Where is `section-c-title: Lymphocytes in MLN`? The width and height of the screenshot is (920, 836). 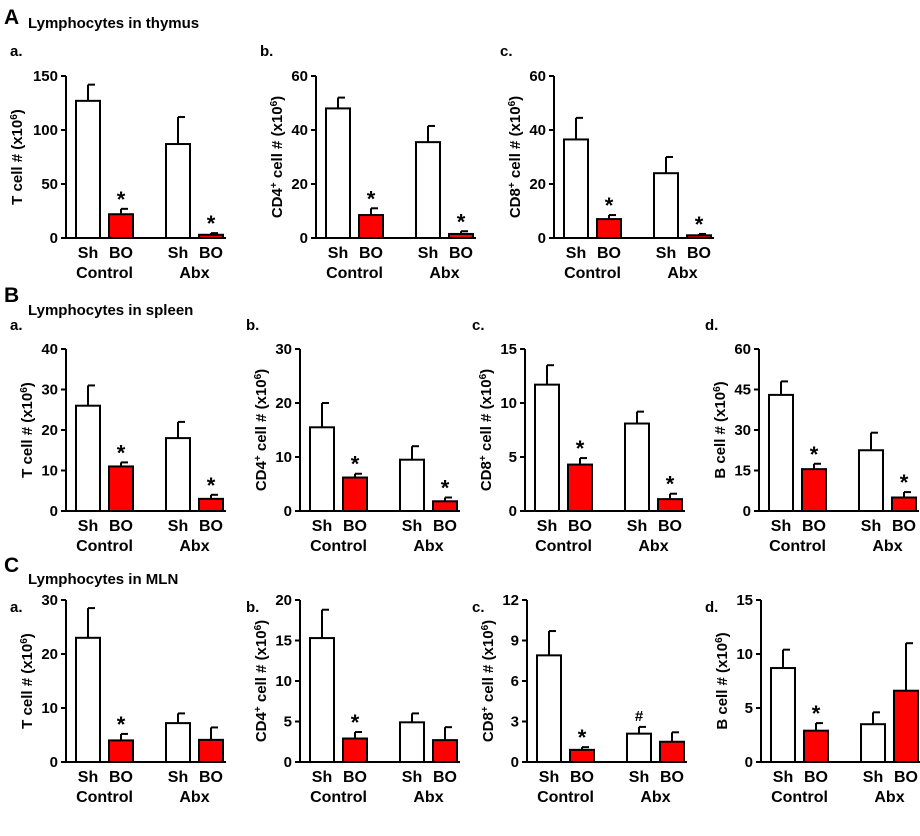
section-c-title: Lymphocytes in MLN is located at coordinates (103, 579).